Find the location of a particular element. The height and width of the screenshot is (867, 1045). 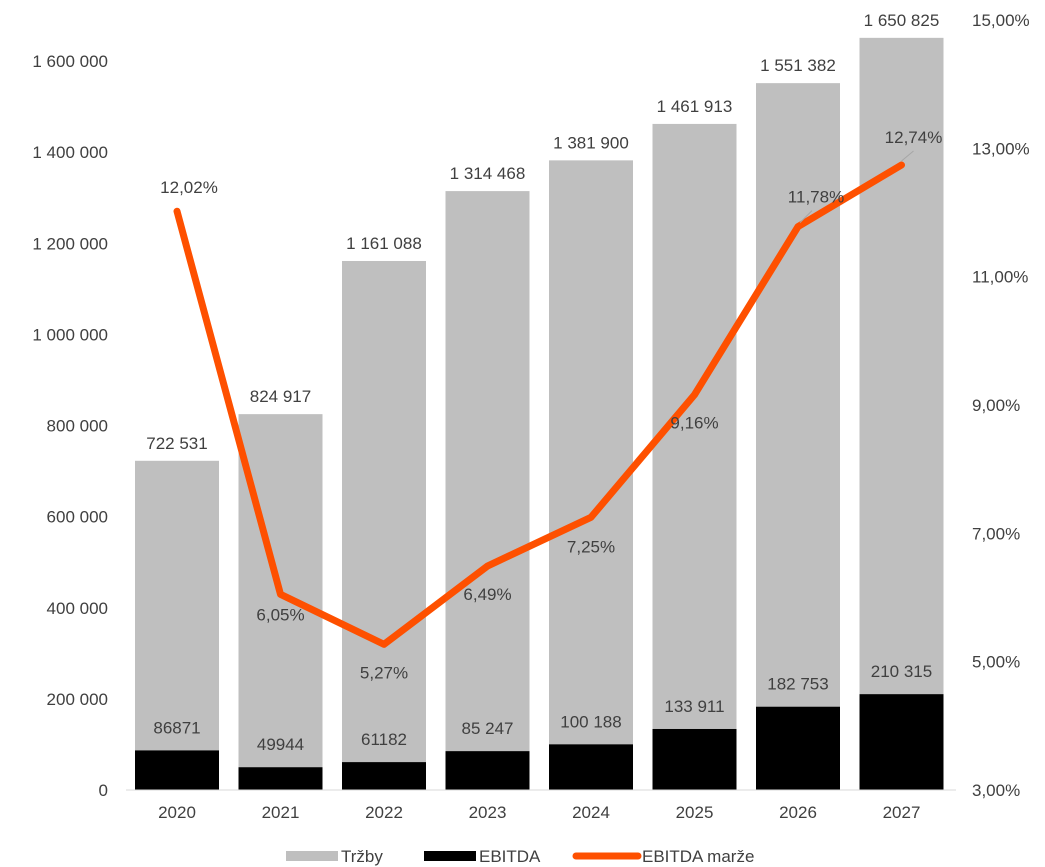

legend-swatch-ebitda is located at coordinates (450, 856).